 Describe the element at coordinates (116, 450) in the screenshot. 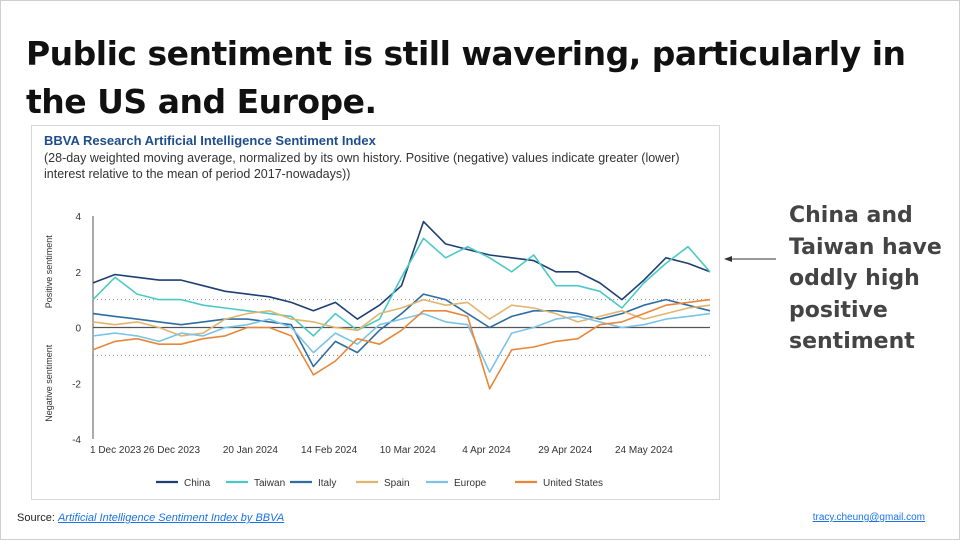

I see `x-tick-label: 1 Dec 2023` at that location.